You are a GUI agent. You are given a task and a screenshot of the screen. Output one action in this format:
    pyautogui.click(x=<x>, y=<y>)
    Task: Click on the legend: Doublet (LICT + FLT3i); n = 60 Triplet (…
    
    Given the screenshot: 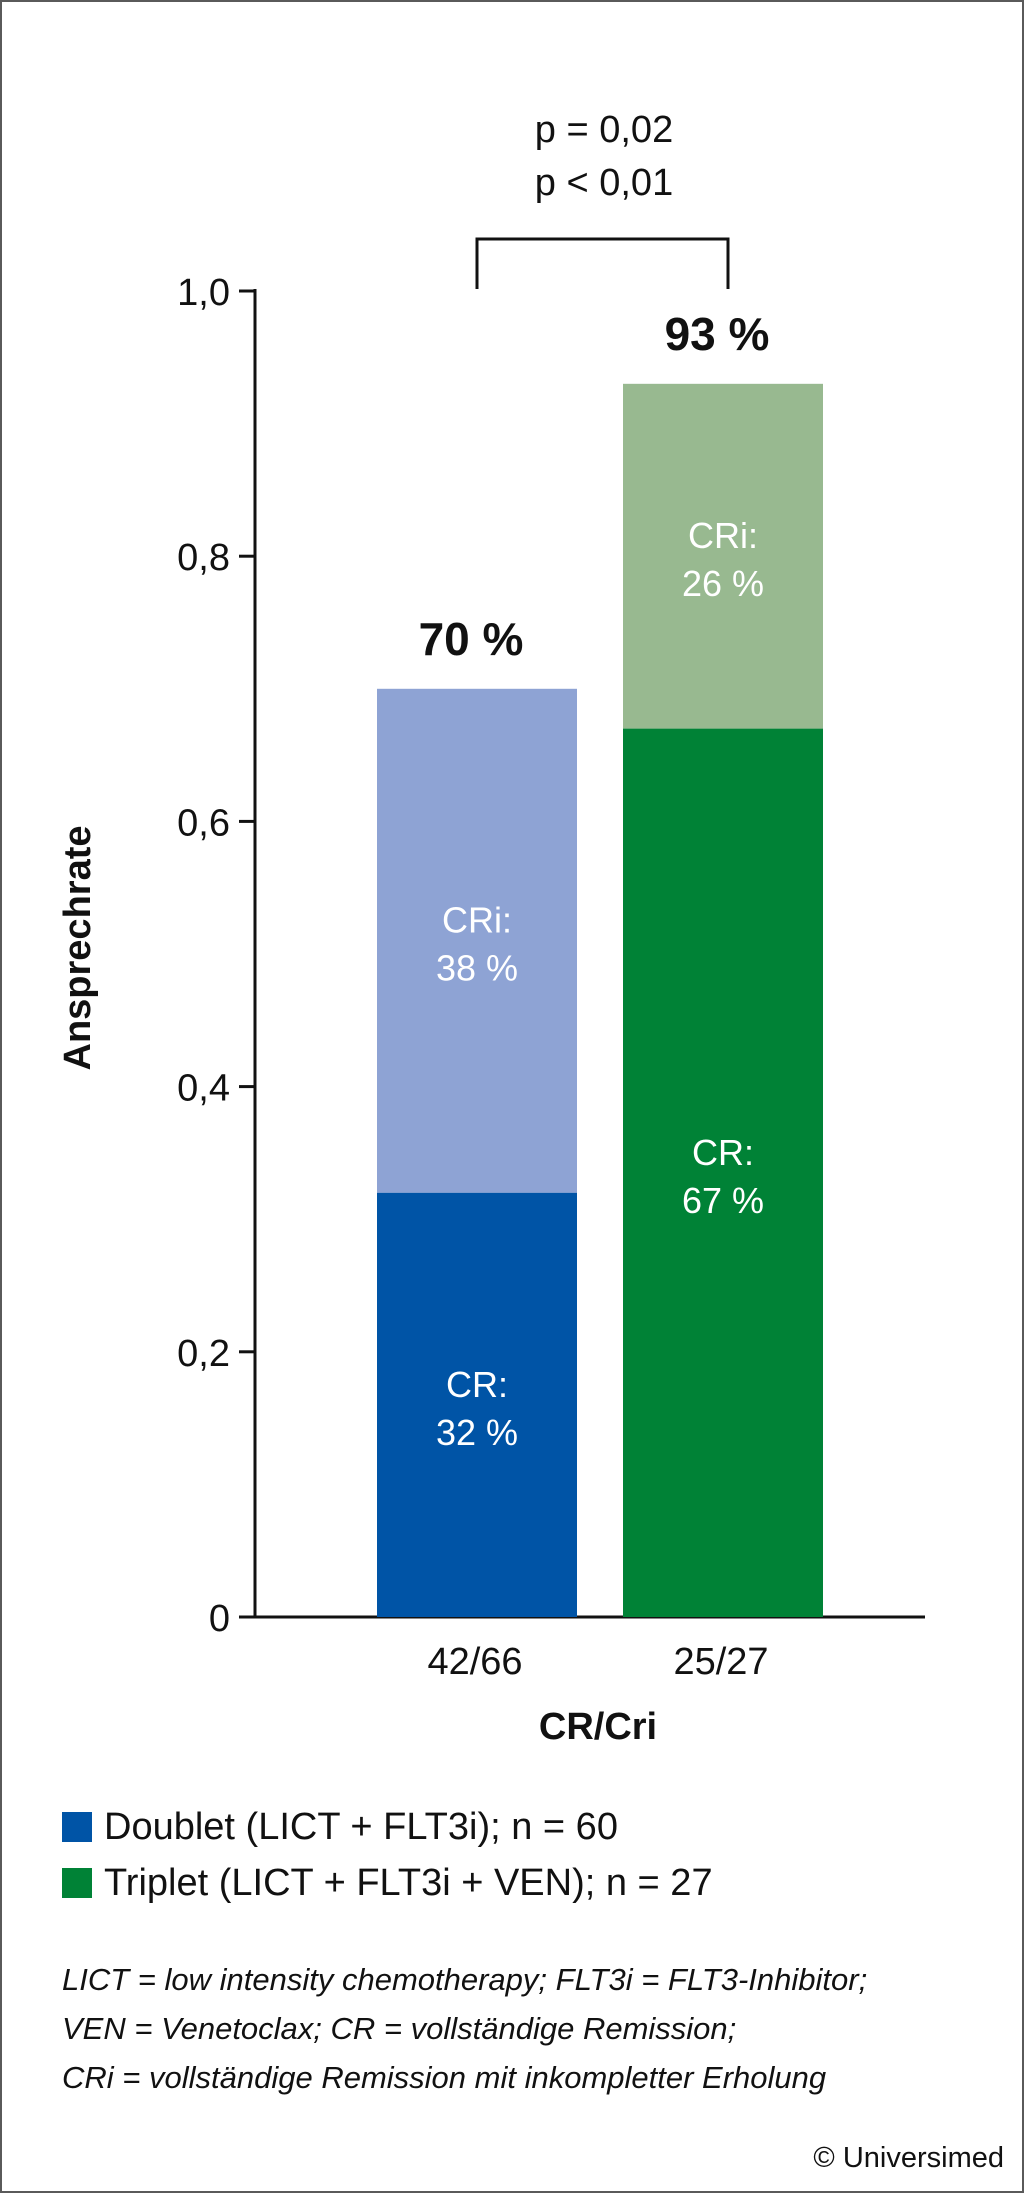 What is the action you would take?
    pyautogui.click(x=387, y=1855)
    